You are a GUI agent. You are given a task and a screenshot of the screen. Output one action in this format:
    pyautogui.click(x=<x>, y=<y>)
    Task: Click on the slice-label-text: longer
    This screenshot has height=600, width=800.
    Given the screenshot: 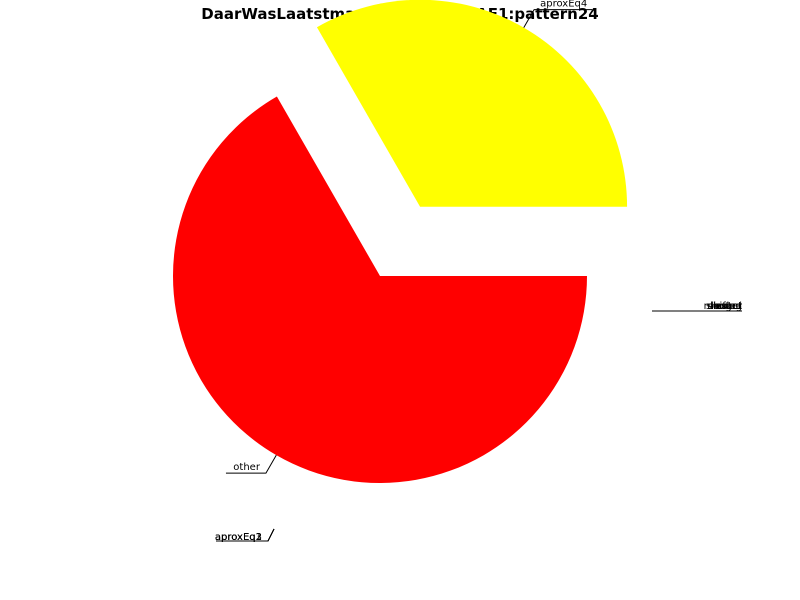 What is the action you would take?
    pyautogui.click(x=726, y=306)
    